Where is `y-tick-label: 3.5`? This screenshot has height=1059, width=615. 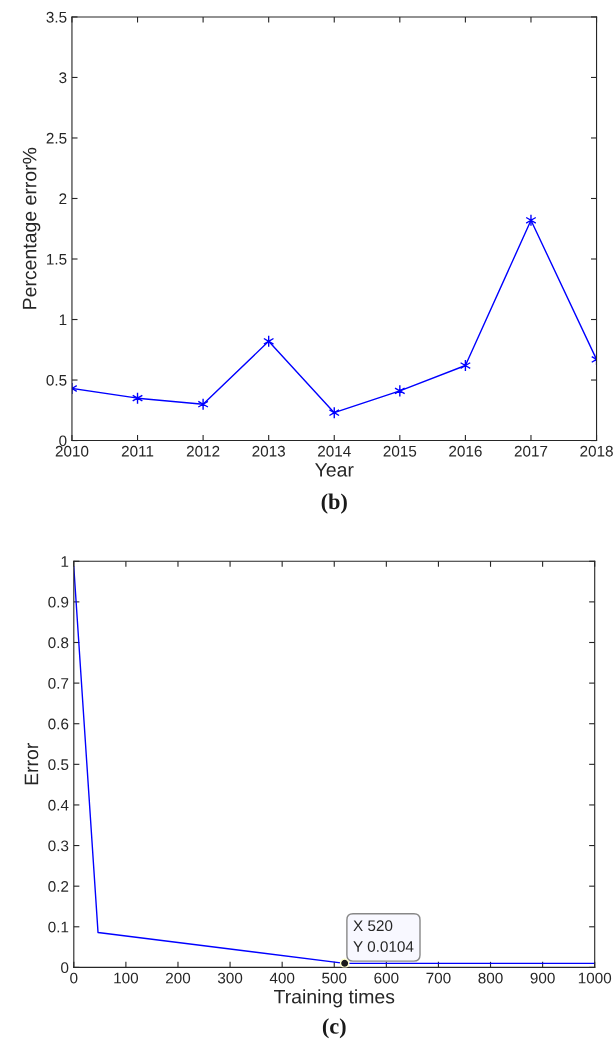
y-tick-label: 3.5 is located at coordinates (56, 17).